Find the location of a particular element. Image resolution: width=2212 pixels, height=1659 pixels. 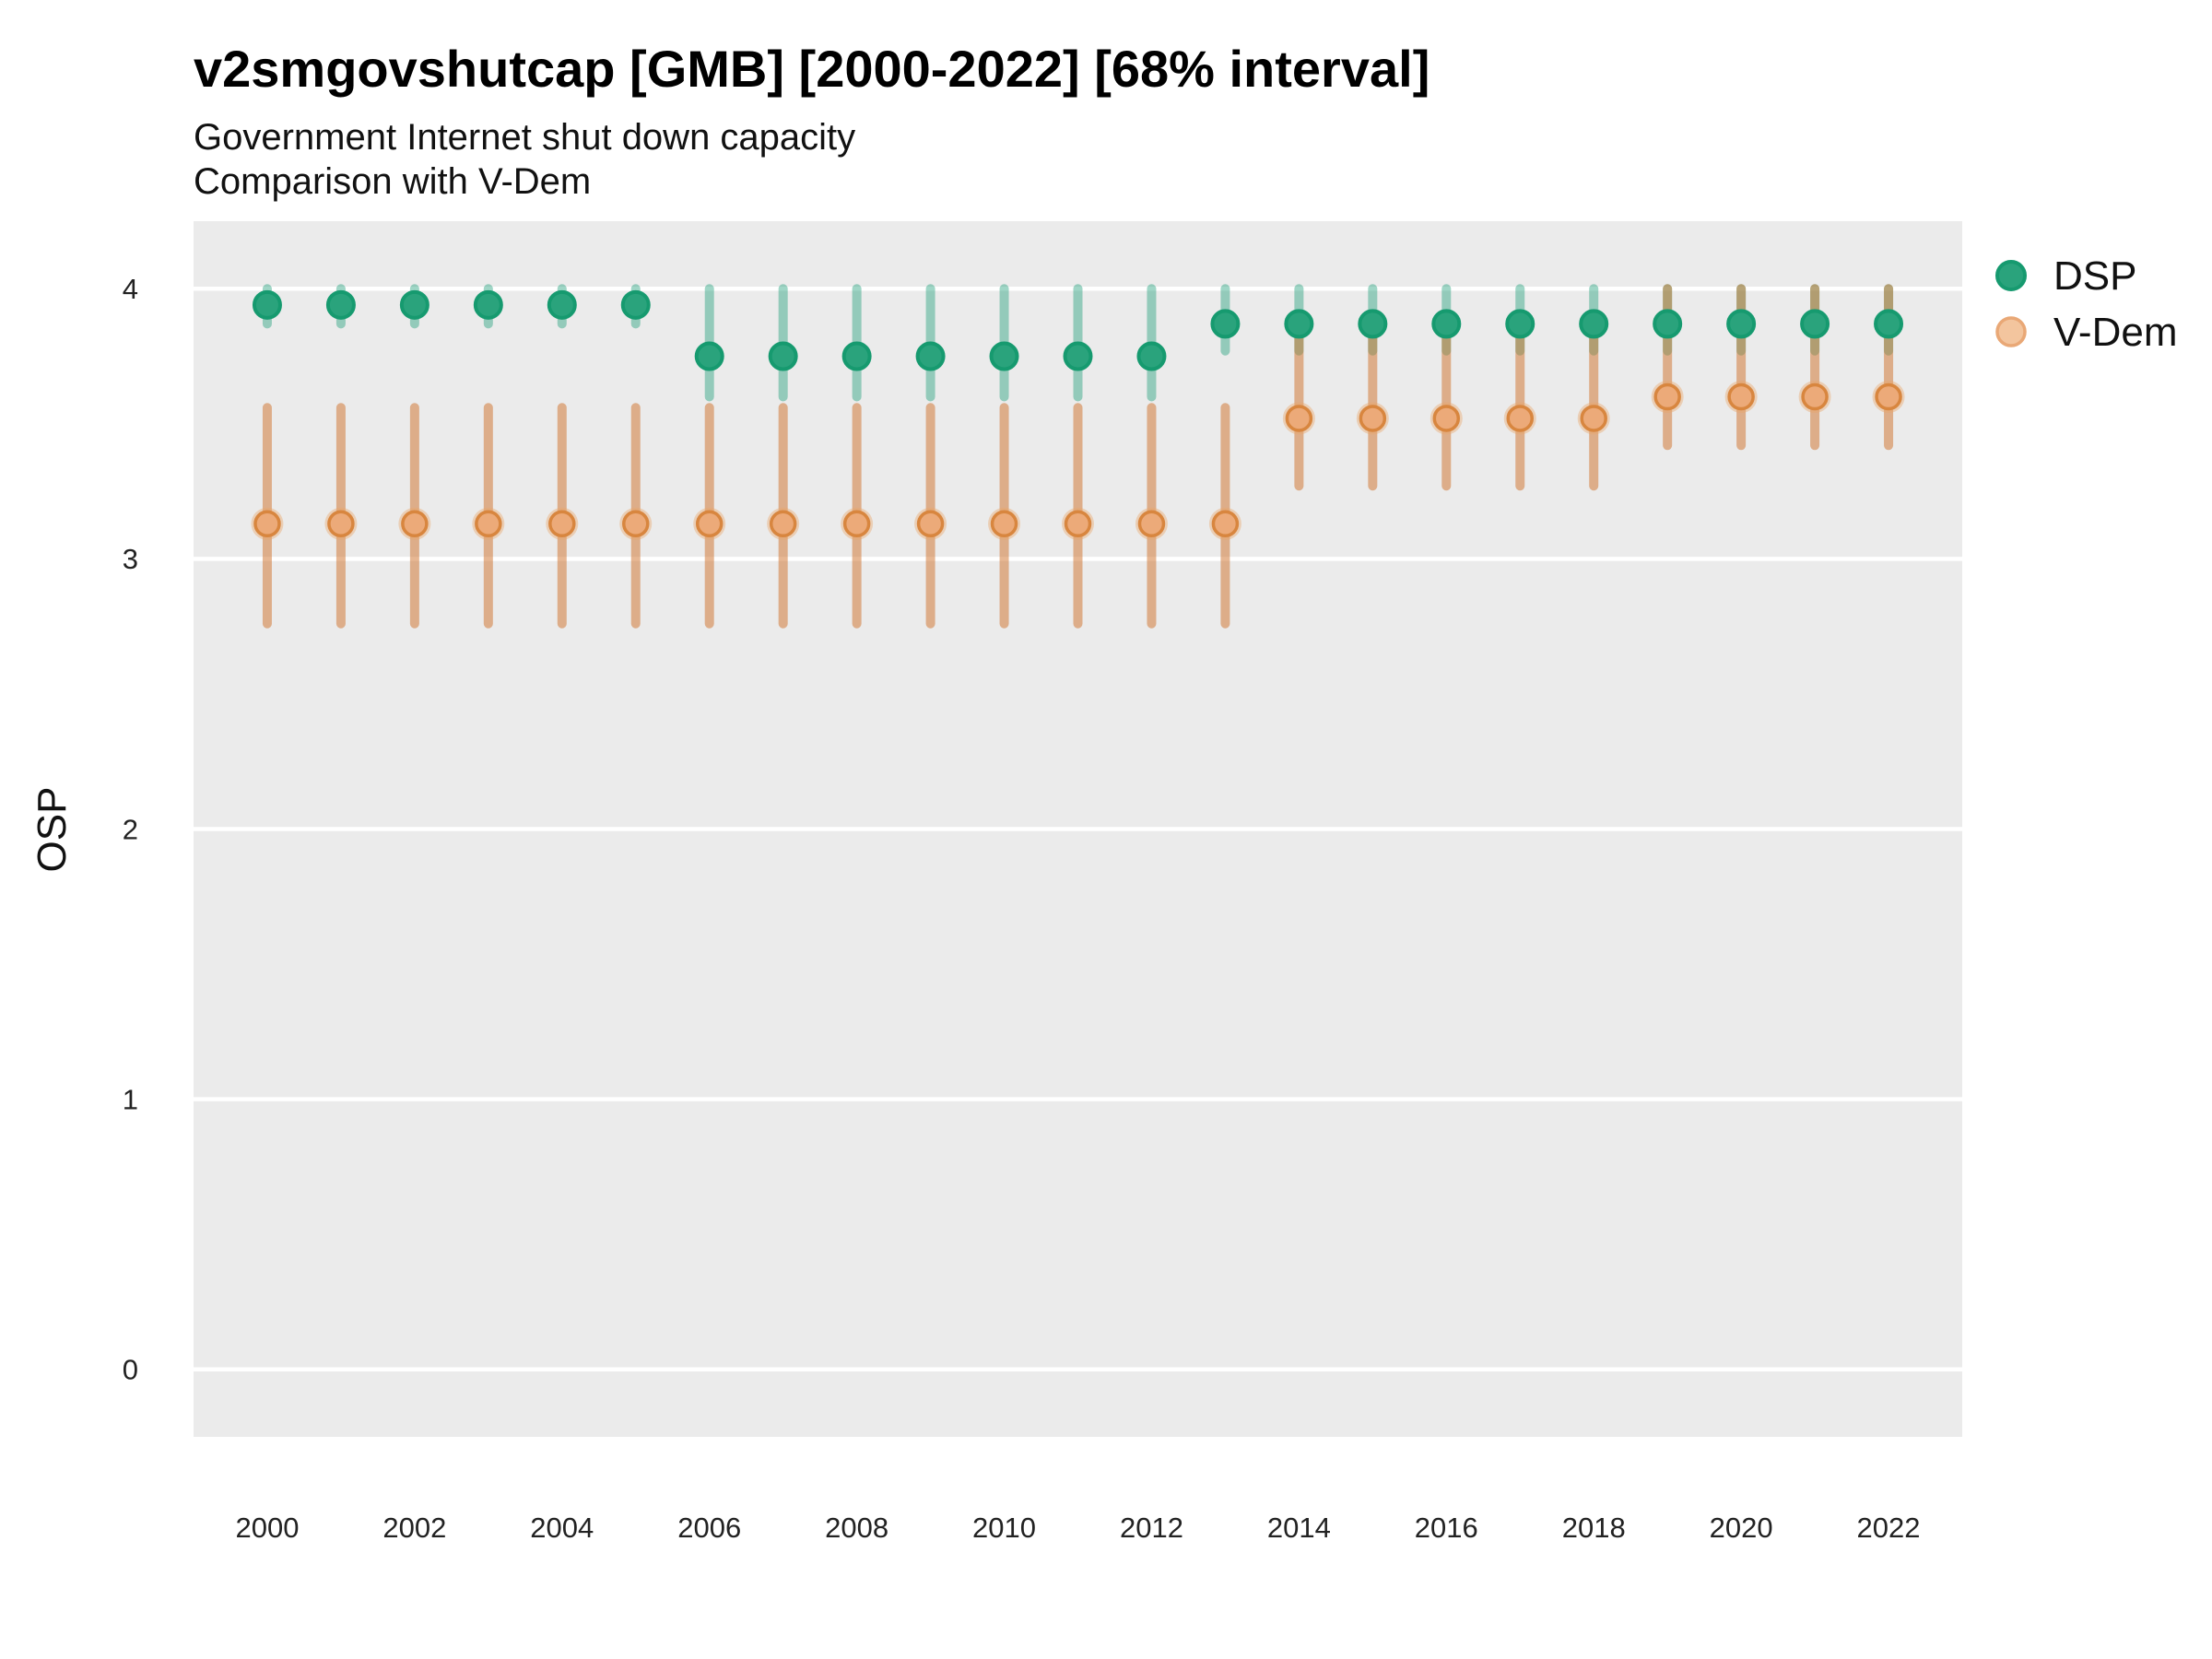

dsp-point-2017 is located at coordinates (1520, 324).